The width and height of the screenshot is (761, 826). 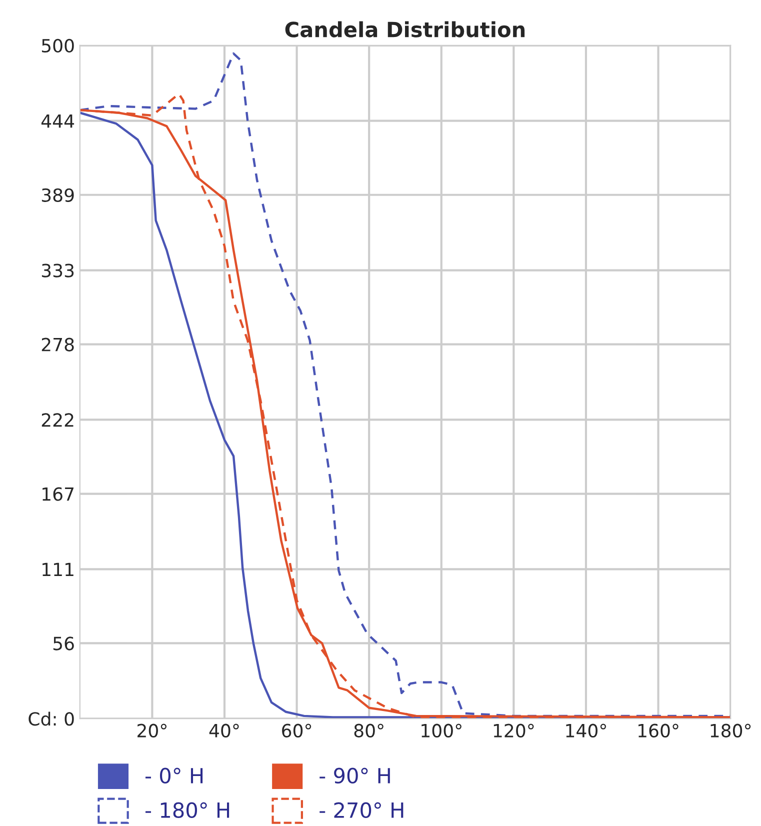 What do you see at coordinates (362, 810) in the screenshot?
I see `legend-label: - 270° H` at bounding box center [362, 810].